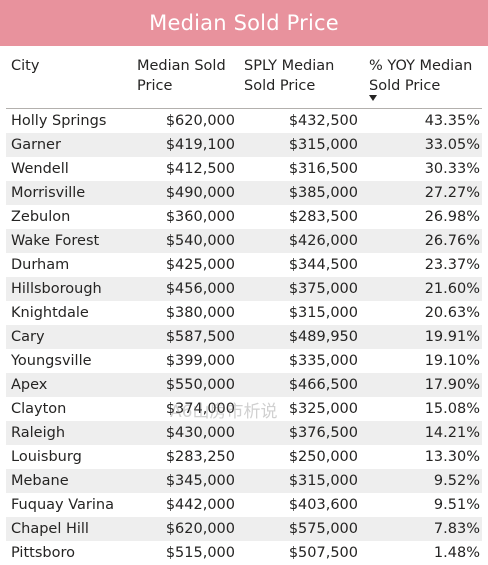 The width and height of the screenshot is (488, 565). Describe the element at coordinates (323, 529) in the screenshot. I see `sply-median-sold-price-cell: $575,000` at that location.